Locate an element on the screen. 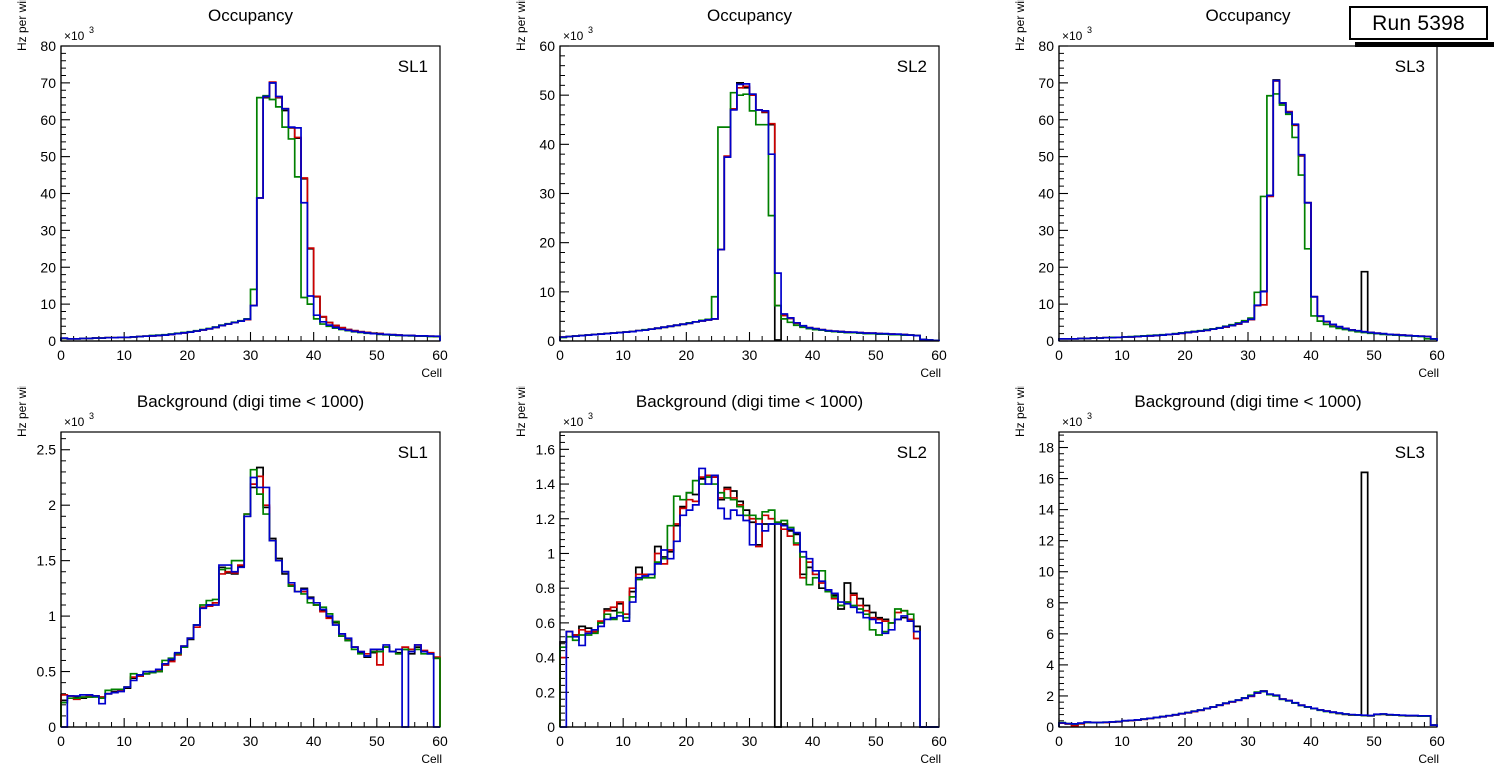 Image resolution: width=1496 pixels, height=772 pixels. svg-text: 2 is located at coordinates (1050, 696).